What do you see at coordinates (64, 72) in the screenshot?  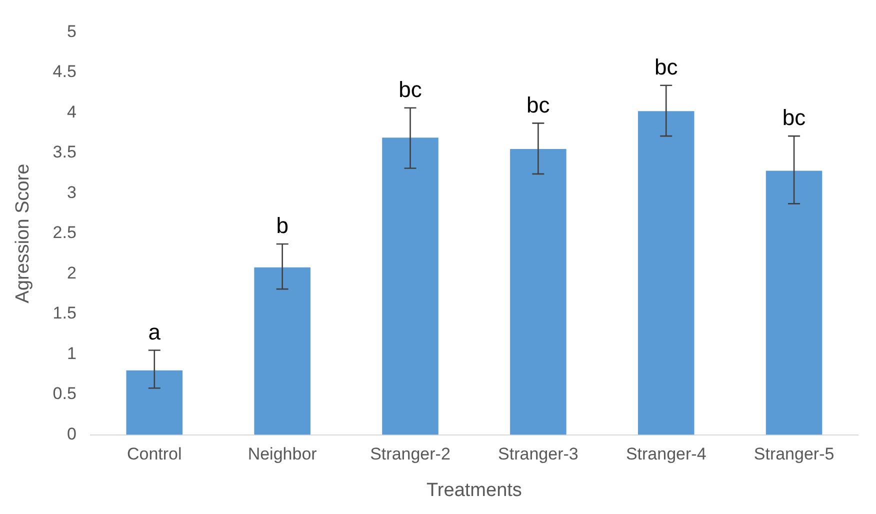 I see `y-tick-label: 4.5` at bounding box center [64, 72].